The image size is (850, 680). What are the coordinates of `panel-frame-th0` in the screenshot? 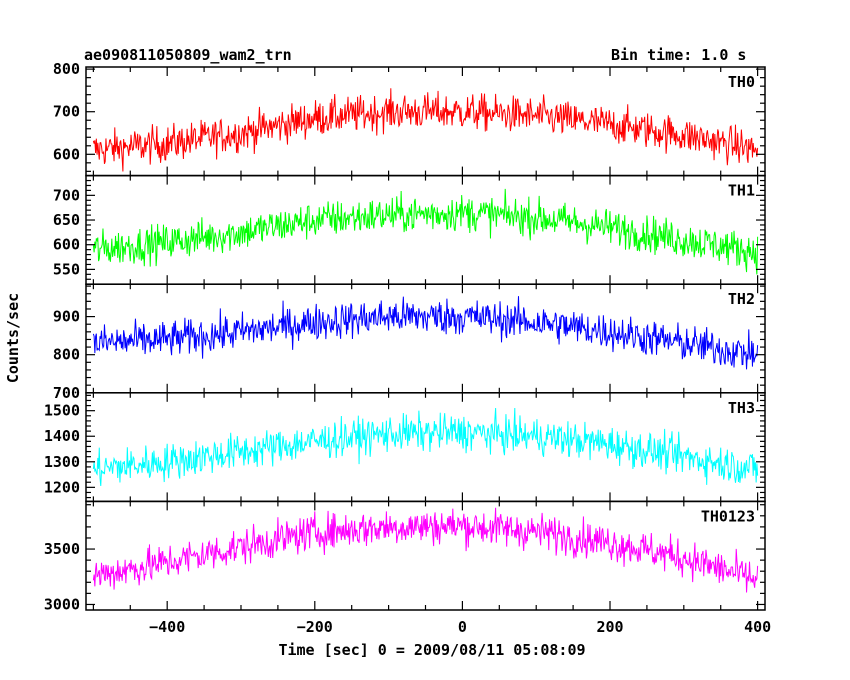 It's located at (425, 121).